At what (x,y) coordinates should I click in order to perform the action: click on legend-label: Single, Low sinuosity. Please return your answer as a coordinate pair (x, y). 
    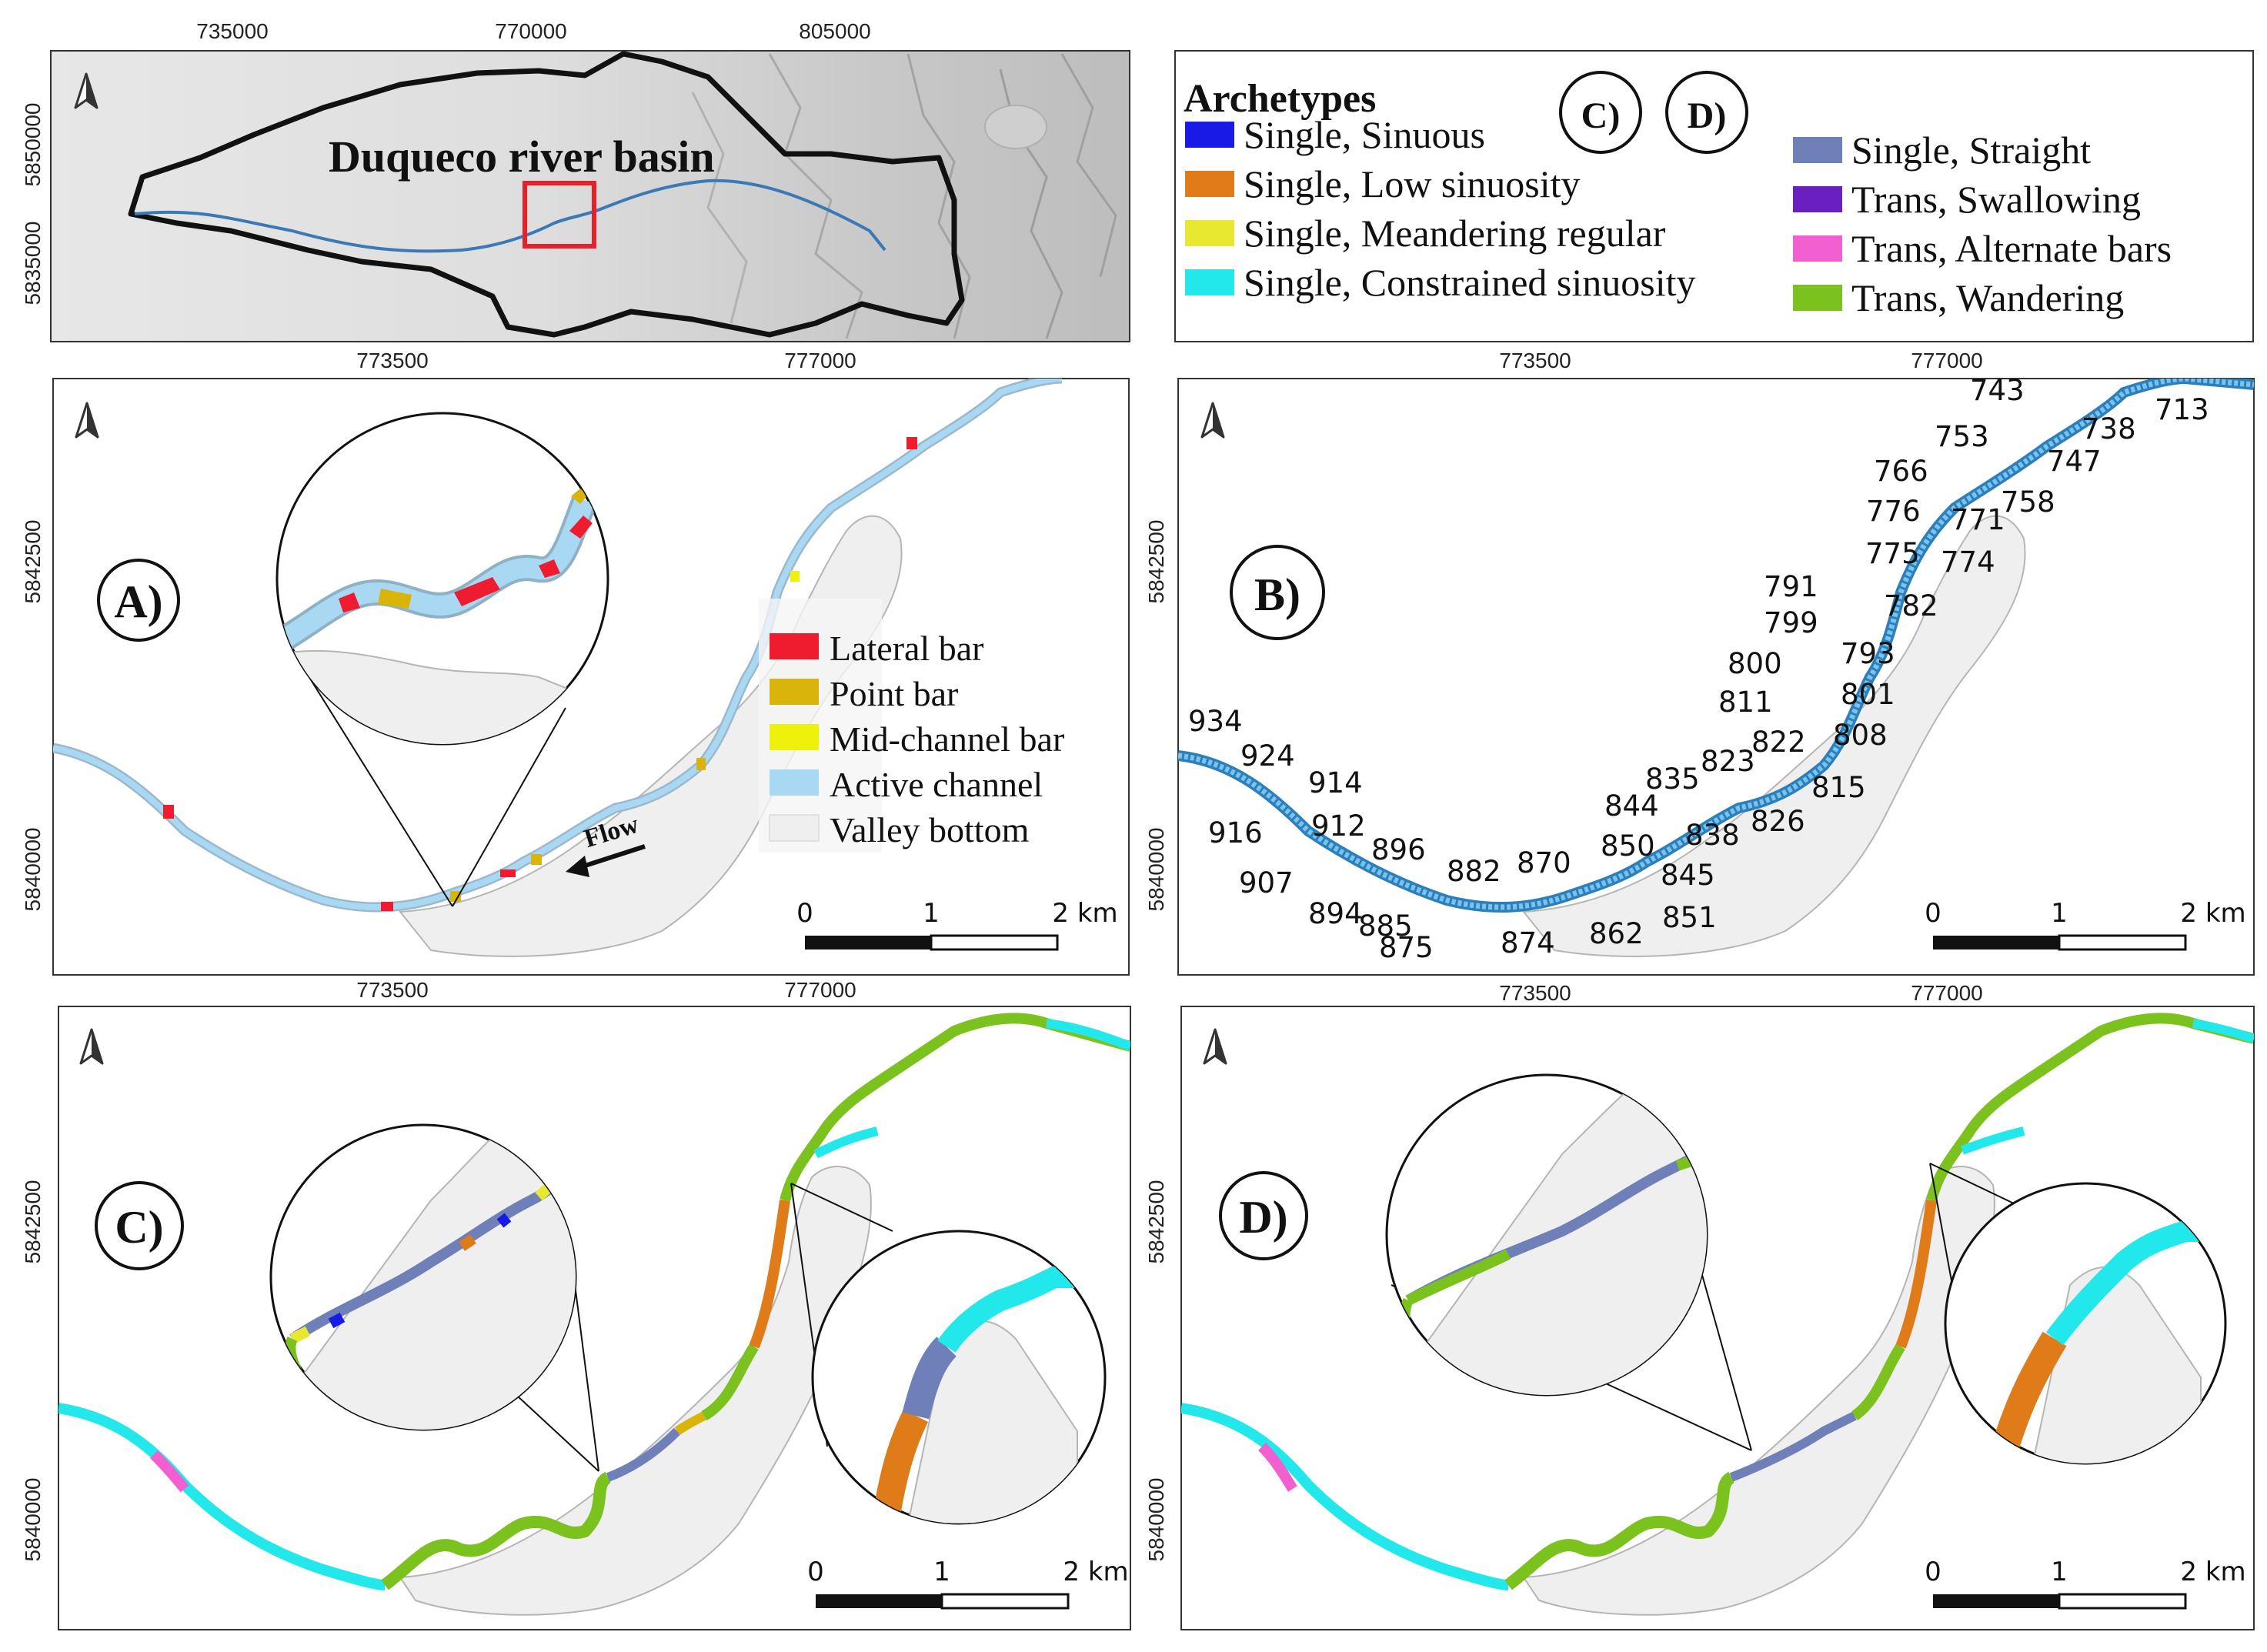
    Looking at the image, I should click on (1412, 183).